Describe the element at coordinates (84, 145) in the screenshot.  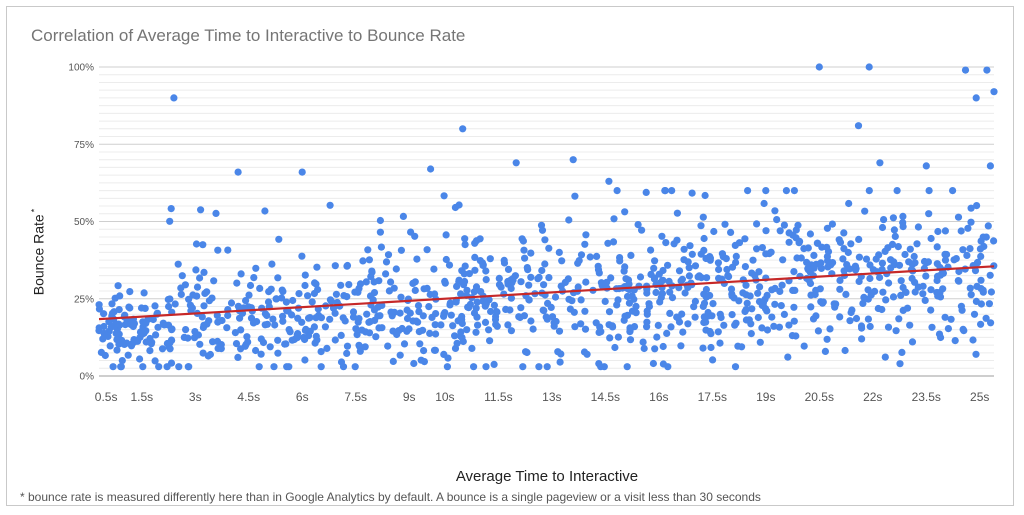
I see `y-tick-label: 75%` at that location.